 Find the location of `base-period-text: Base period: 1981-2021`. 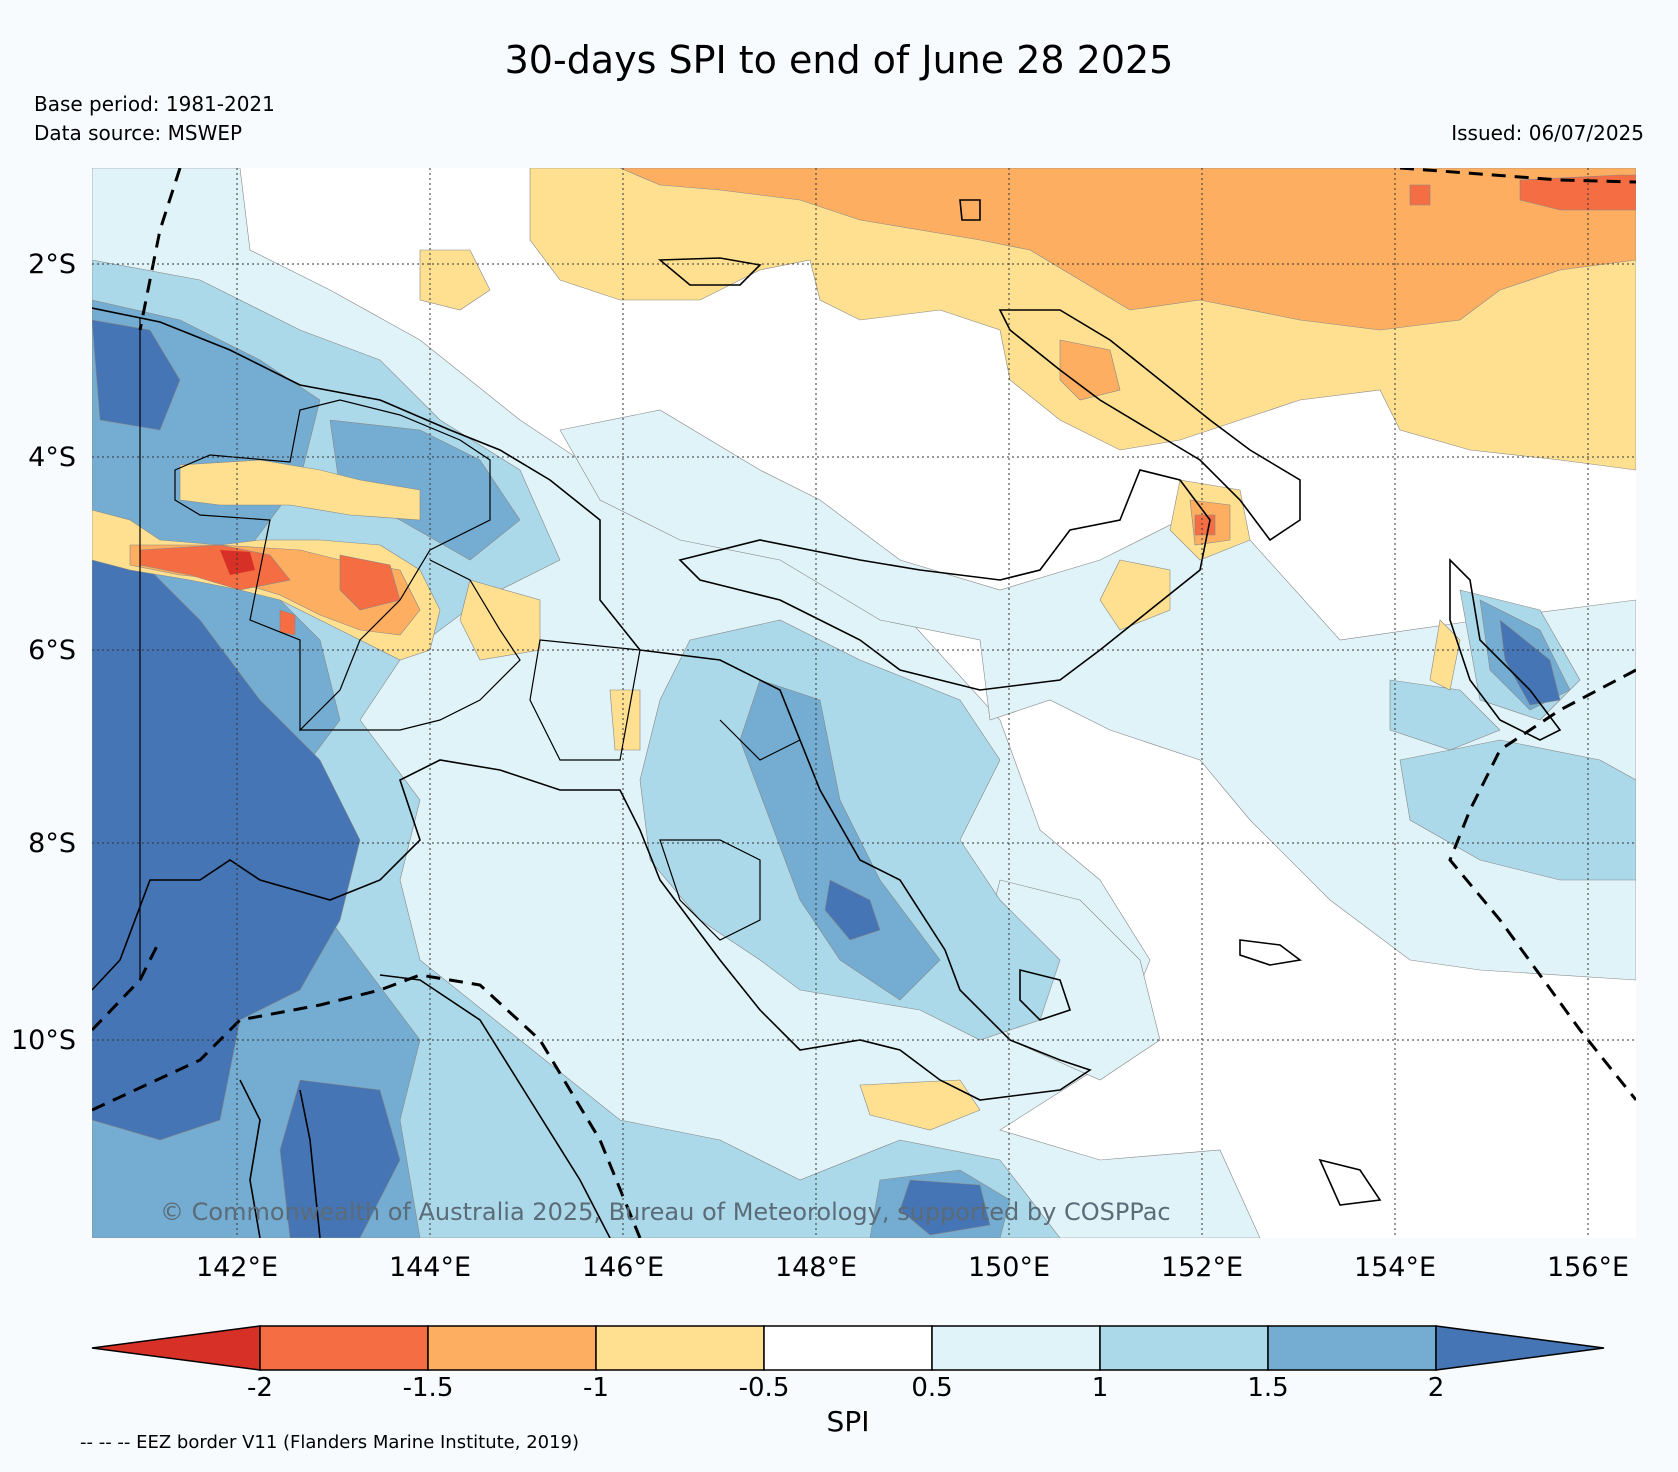

base-period-text: Base period: 1981-2021 is located at coordinates (154, 104).